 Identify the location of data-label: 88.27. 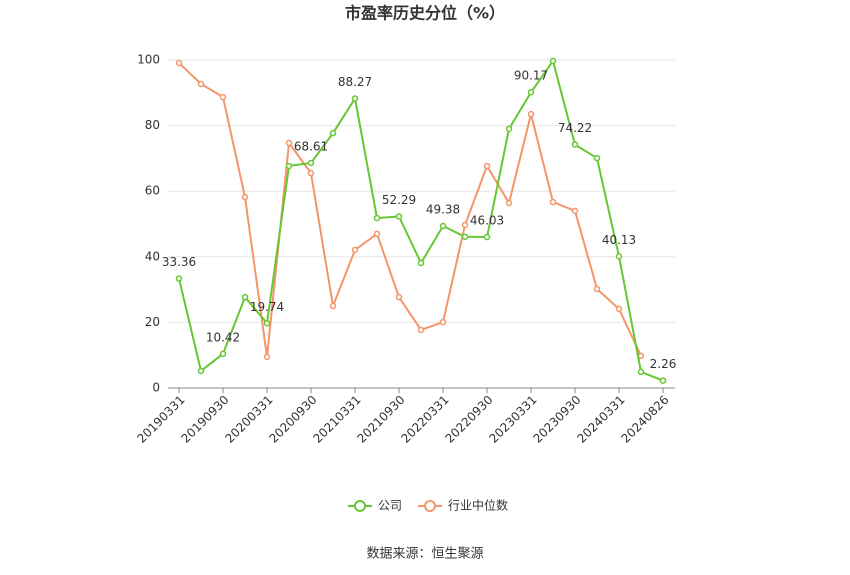
(355, 82).